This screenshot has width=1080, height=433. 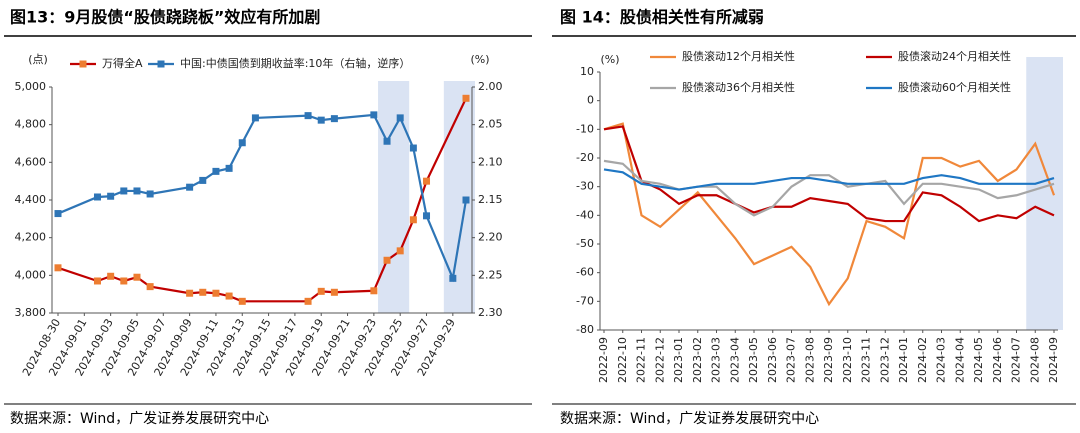 What do you see at coordinates (585, 329) in the screenshot?
I see `y-tick-label: -80` at bounding box center [585, 329].